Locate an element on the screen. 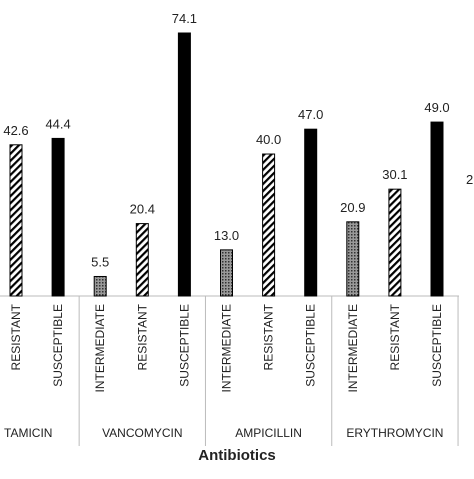  value-label: 13.0 is located at coordinates (226, 235).